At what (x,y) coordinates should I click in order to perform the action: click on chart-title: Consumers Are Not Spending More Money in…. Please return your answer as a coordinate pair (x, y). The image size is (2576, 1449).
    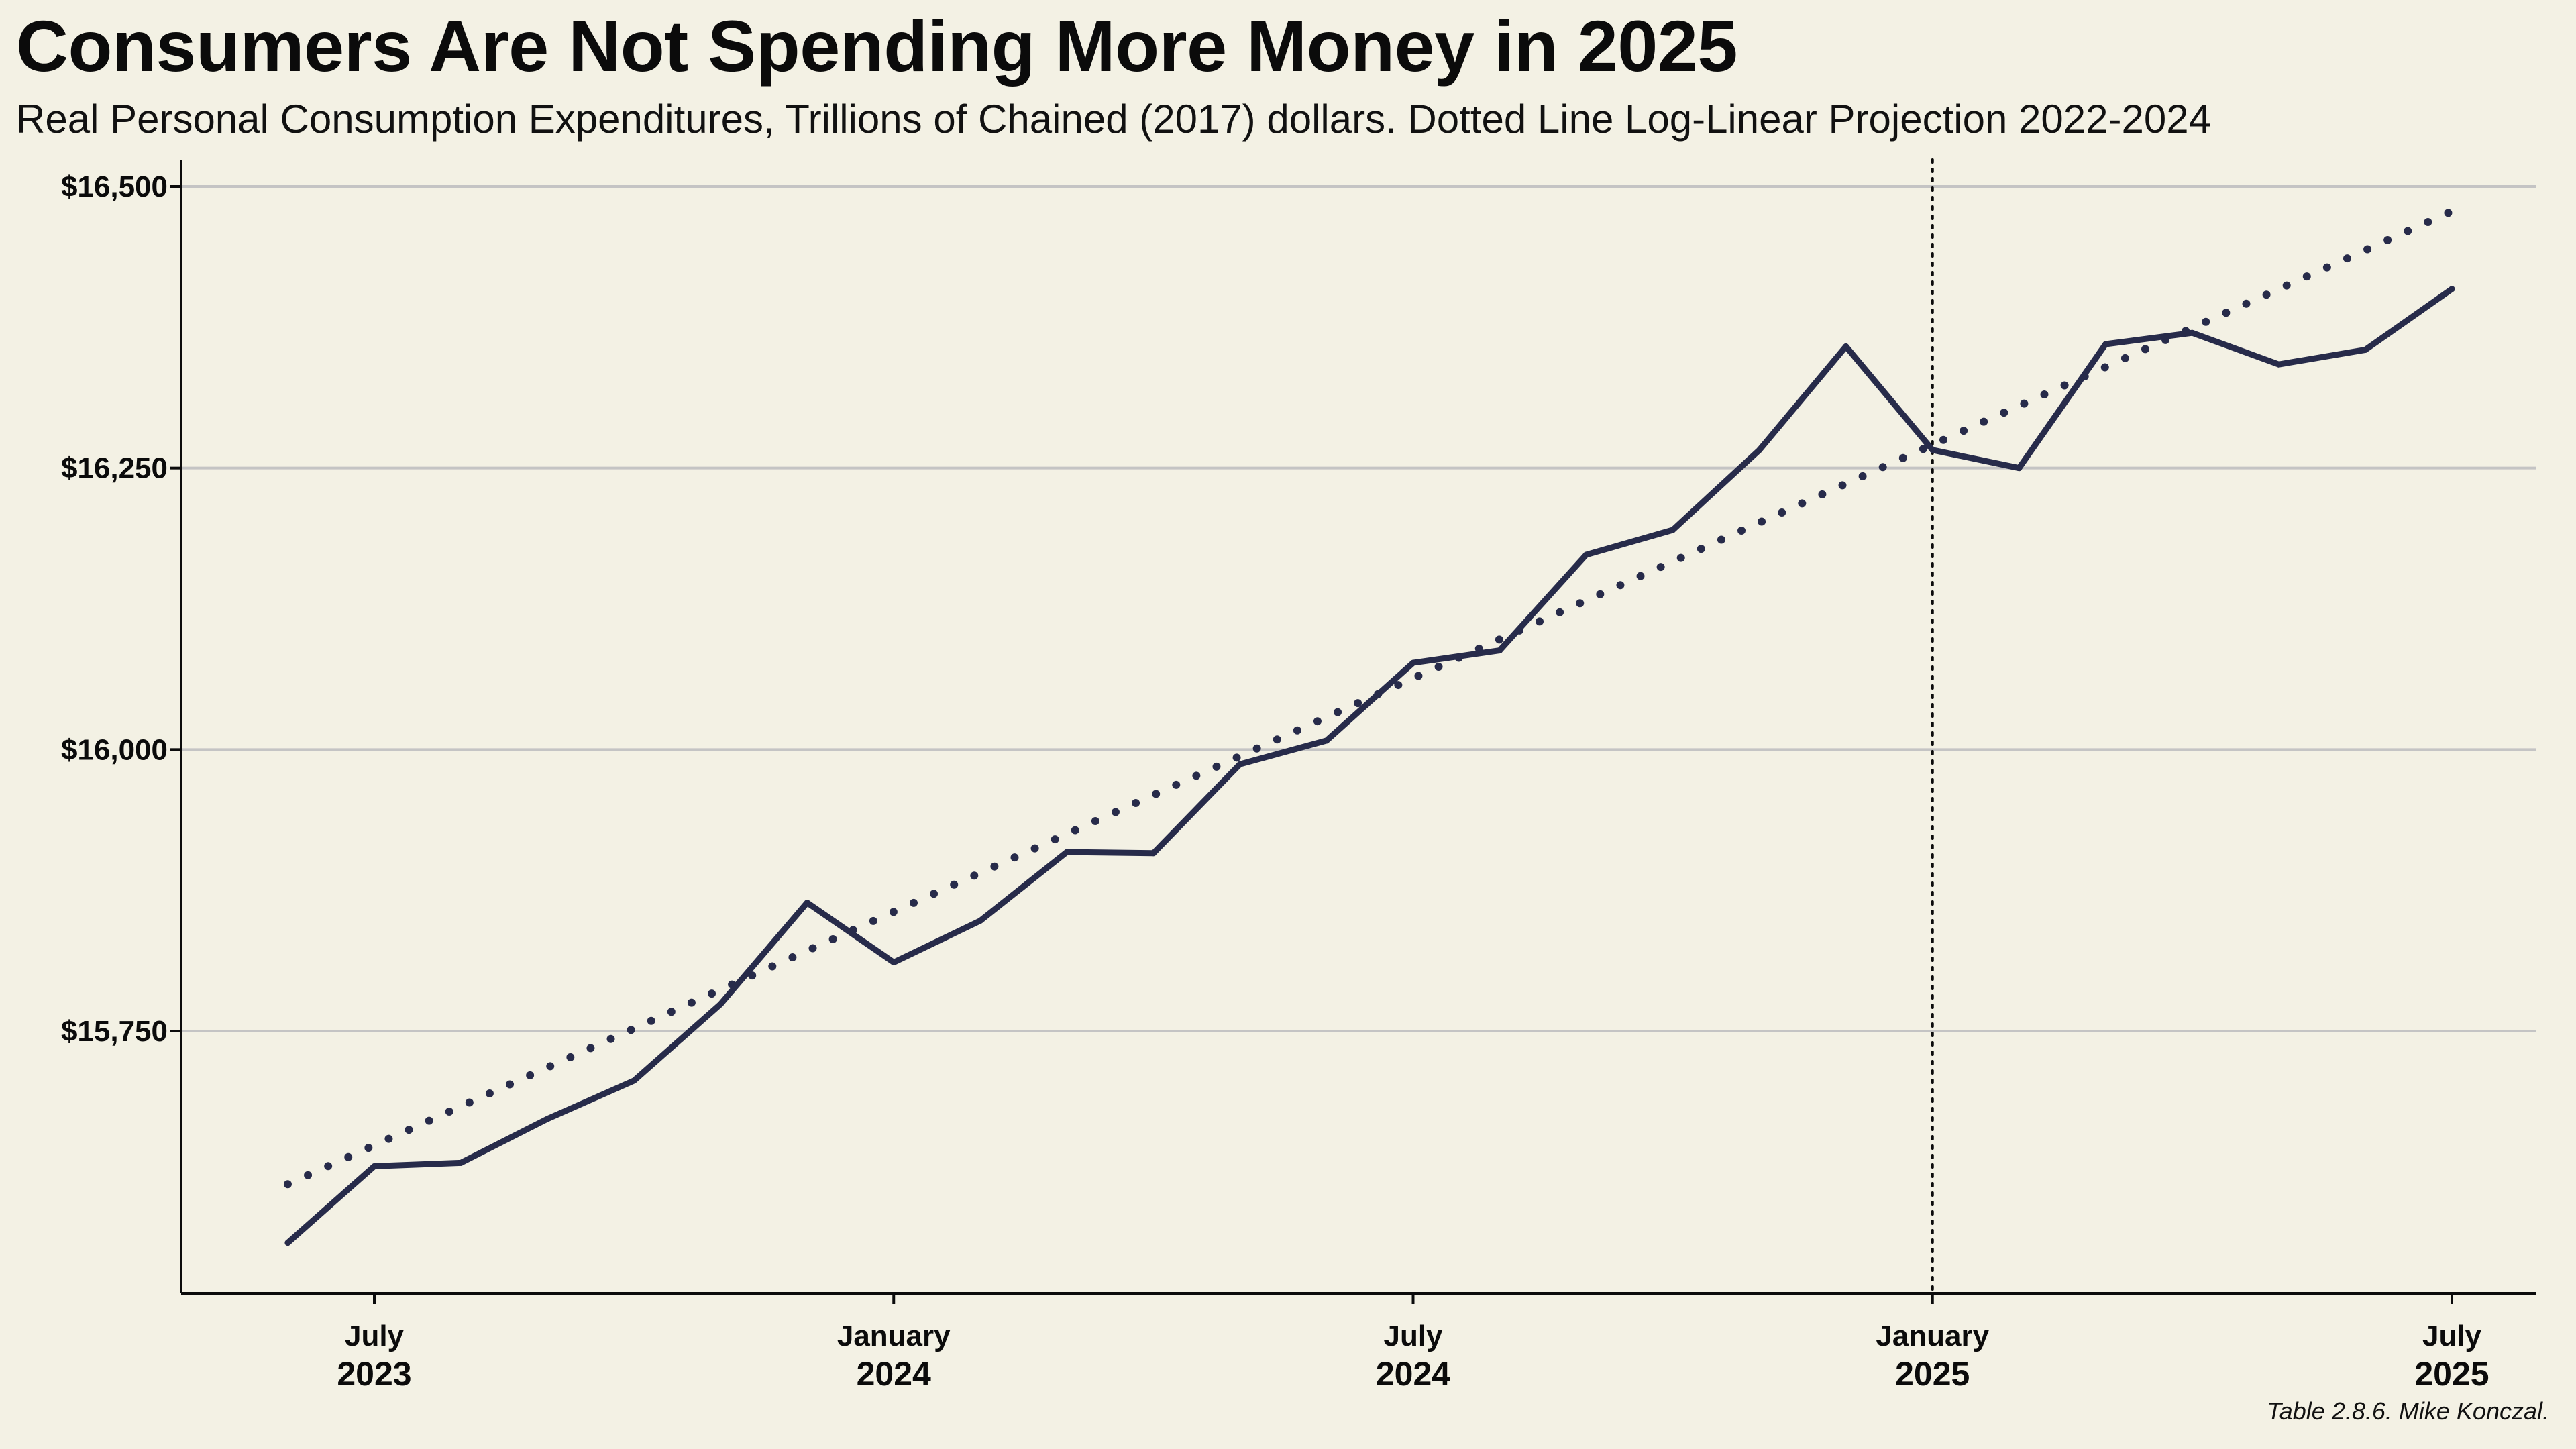
    Looking at the image, I should click on (876, 46).